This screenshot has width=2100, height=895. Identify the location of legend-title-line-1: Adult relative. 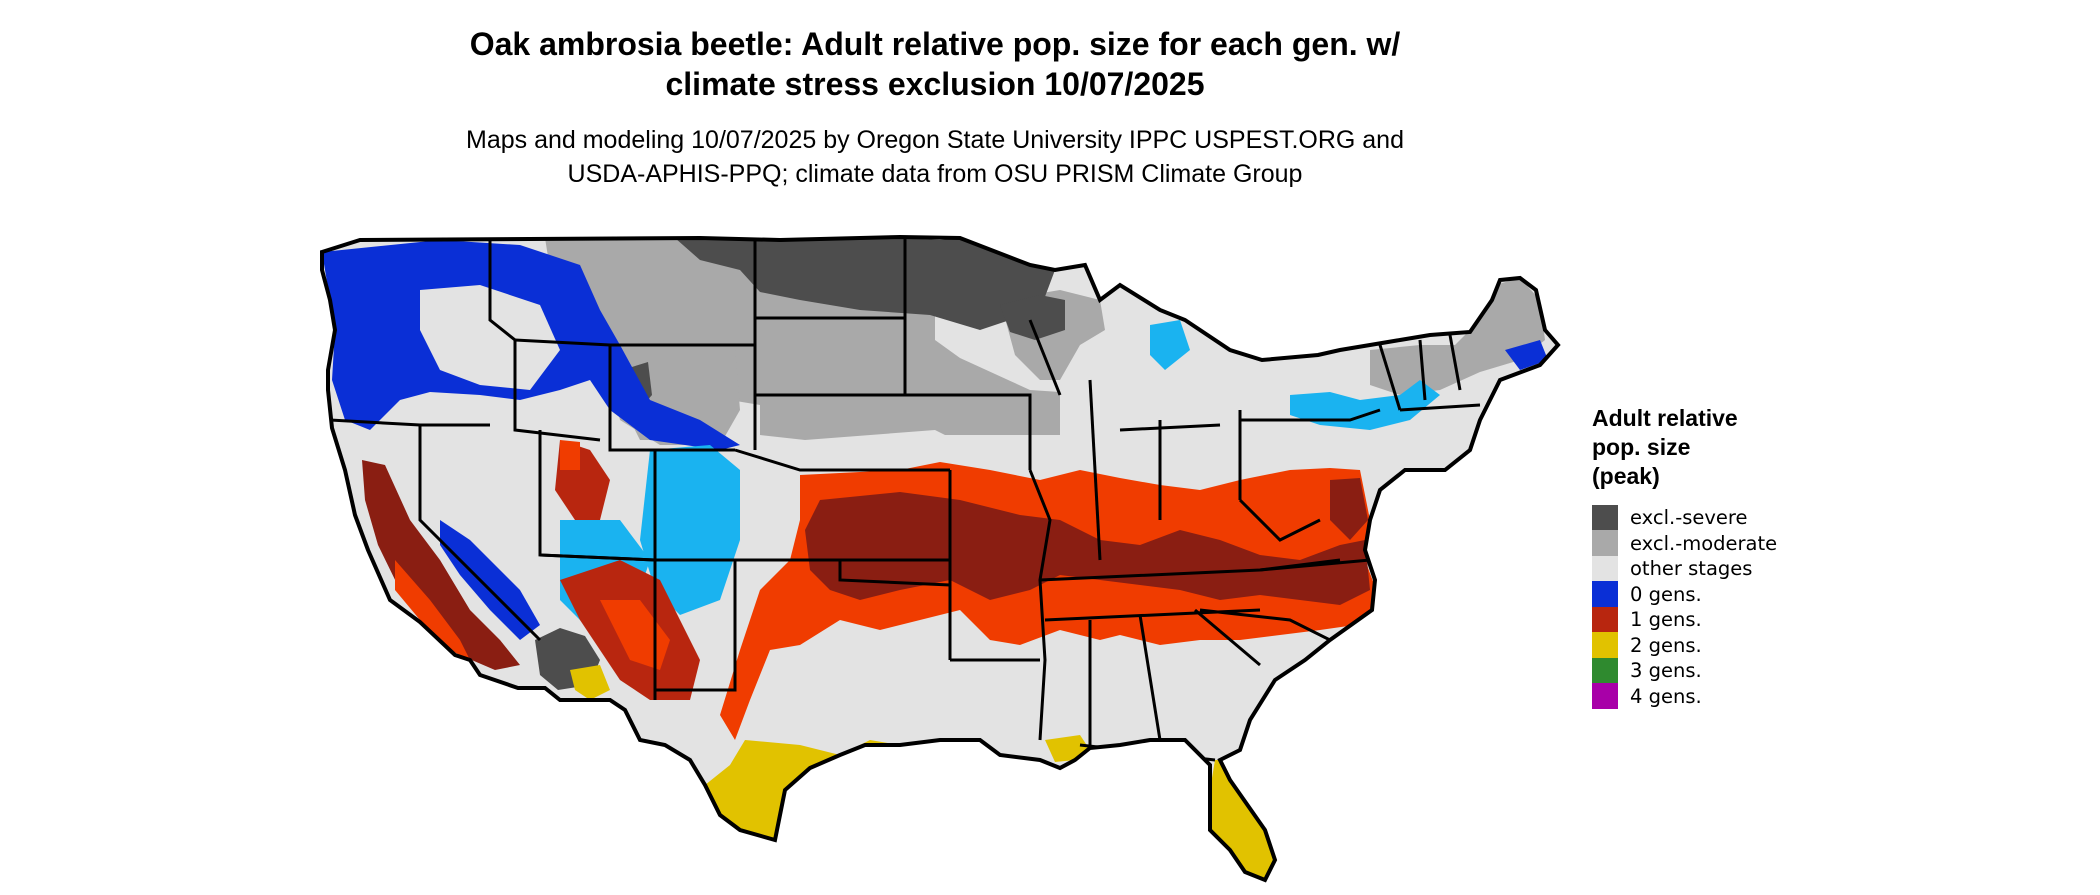
(1665, 418).